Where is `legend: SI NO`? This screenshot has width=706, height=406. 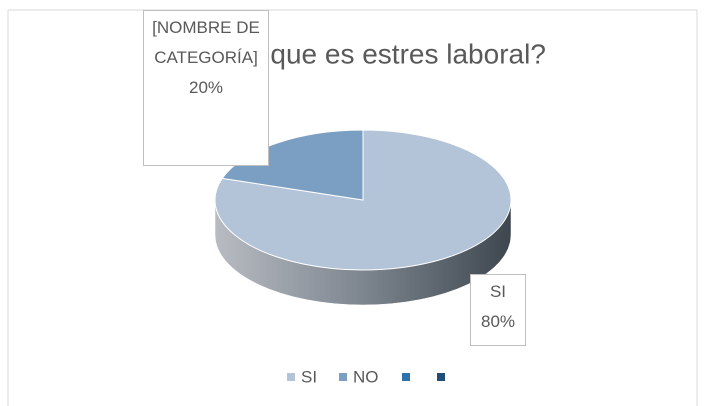
legend: SI NO is located at coordinates (366, 376).